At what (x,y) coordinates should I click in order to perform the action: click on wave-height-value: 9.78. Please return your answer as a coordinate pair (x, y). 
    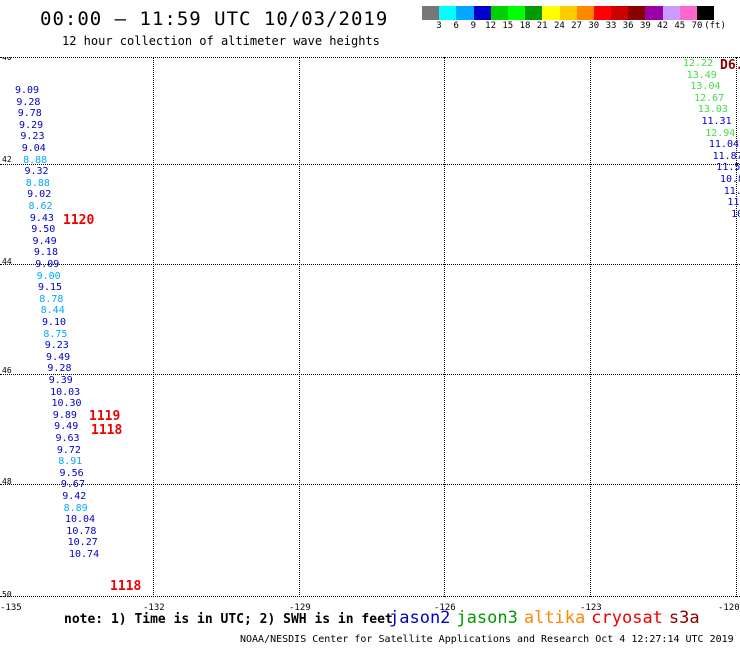
    Looking at the image, I should click on (29, 114).